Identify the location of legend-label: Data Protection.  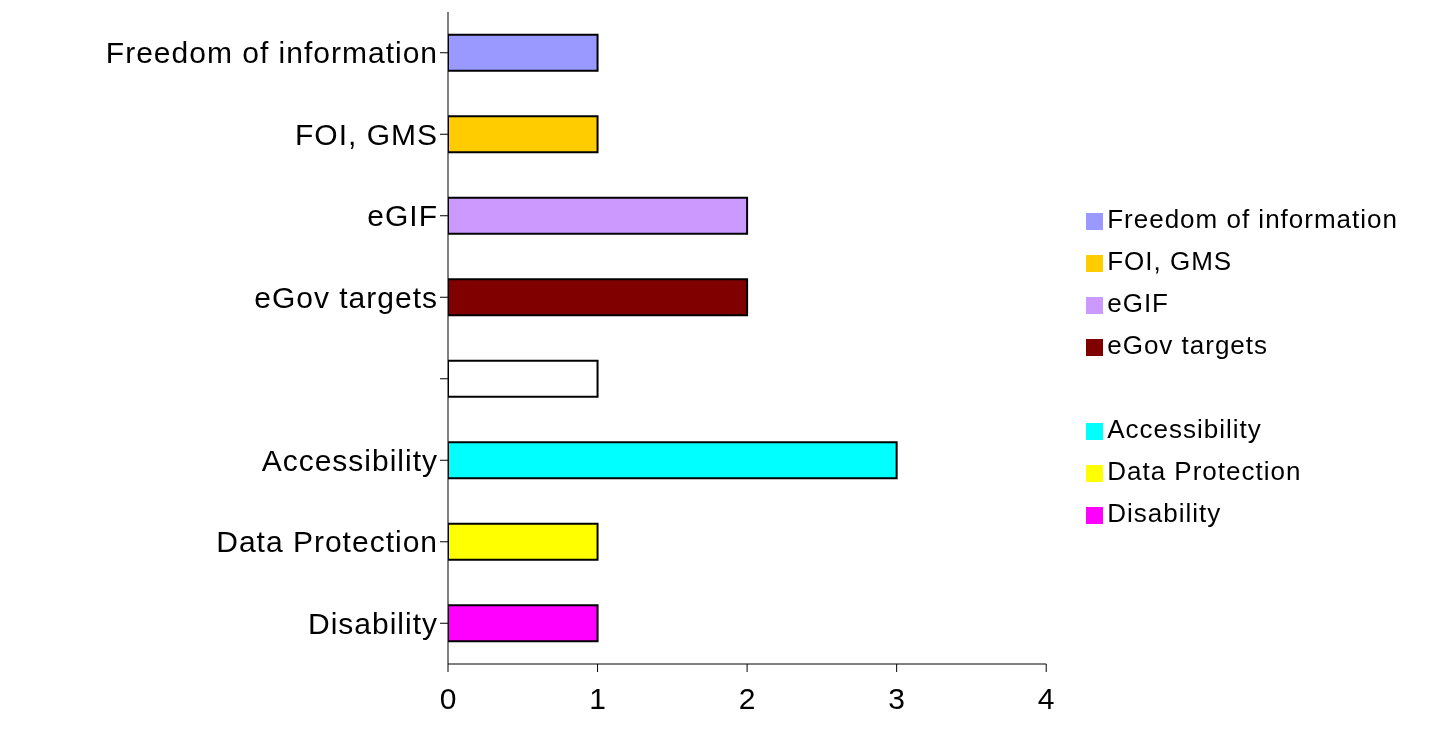
(1204, 471).